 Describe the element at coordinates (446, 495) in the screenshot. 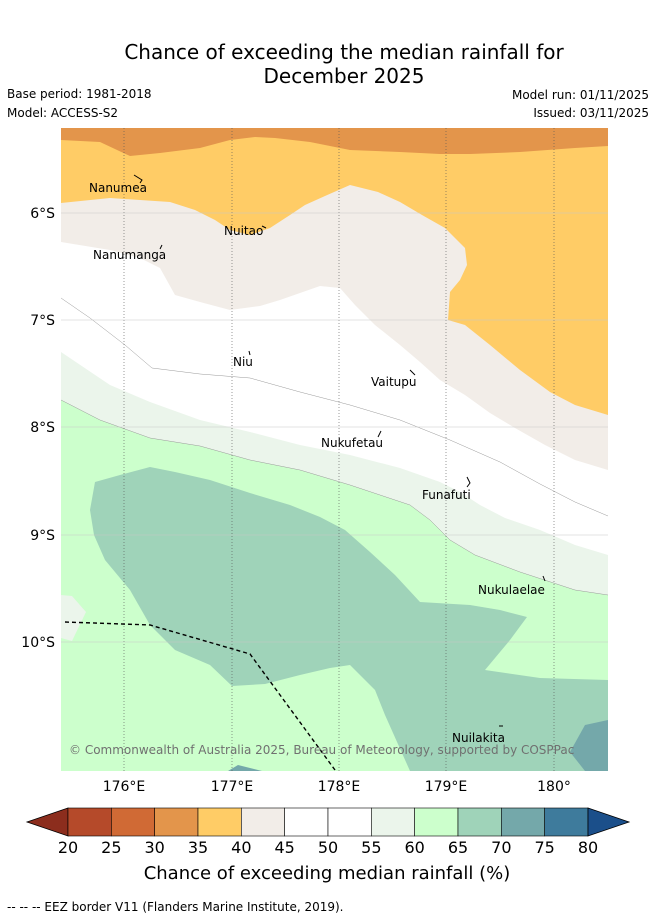

I see `island-label-funafuti: Funafuti` at that location.